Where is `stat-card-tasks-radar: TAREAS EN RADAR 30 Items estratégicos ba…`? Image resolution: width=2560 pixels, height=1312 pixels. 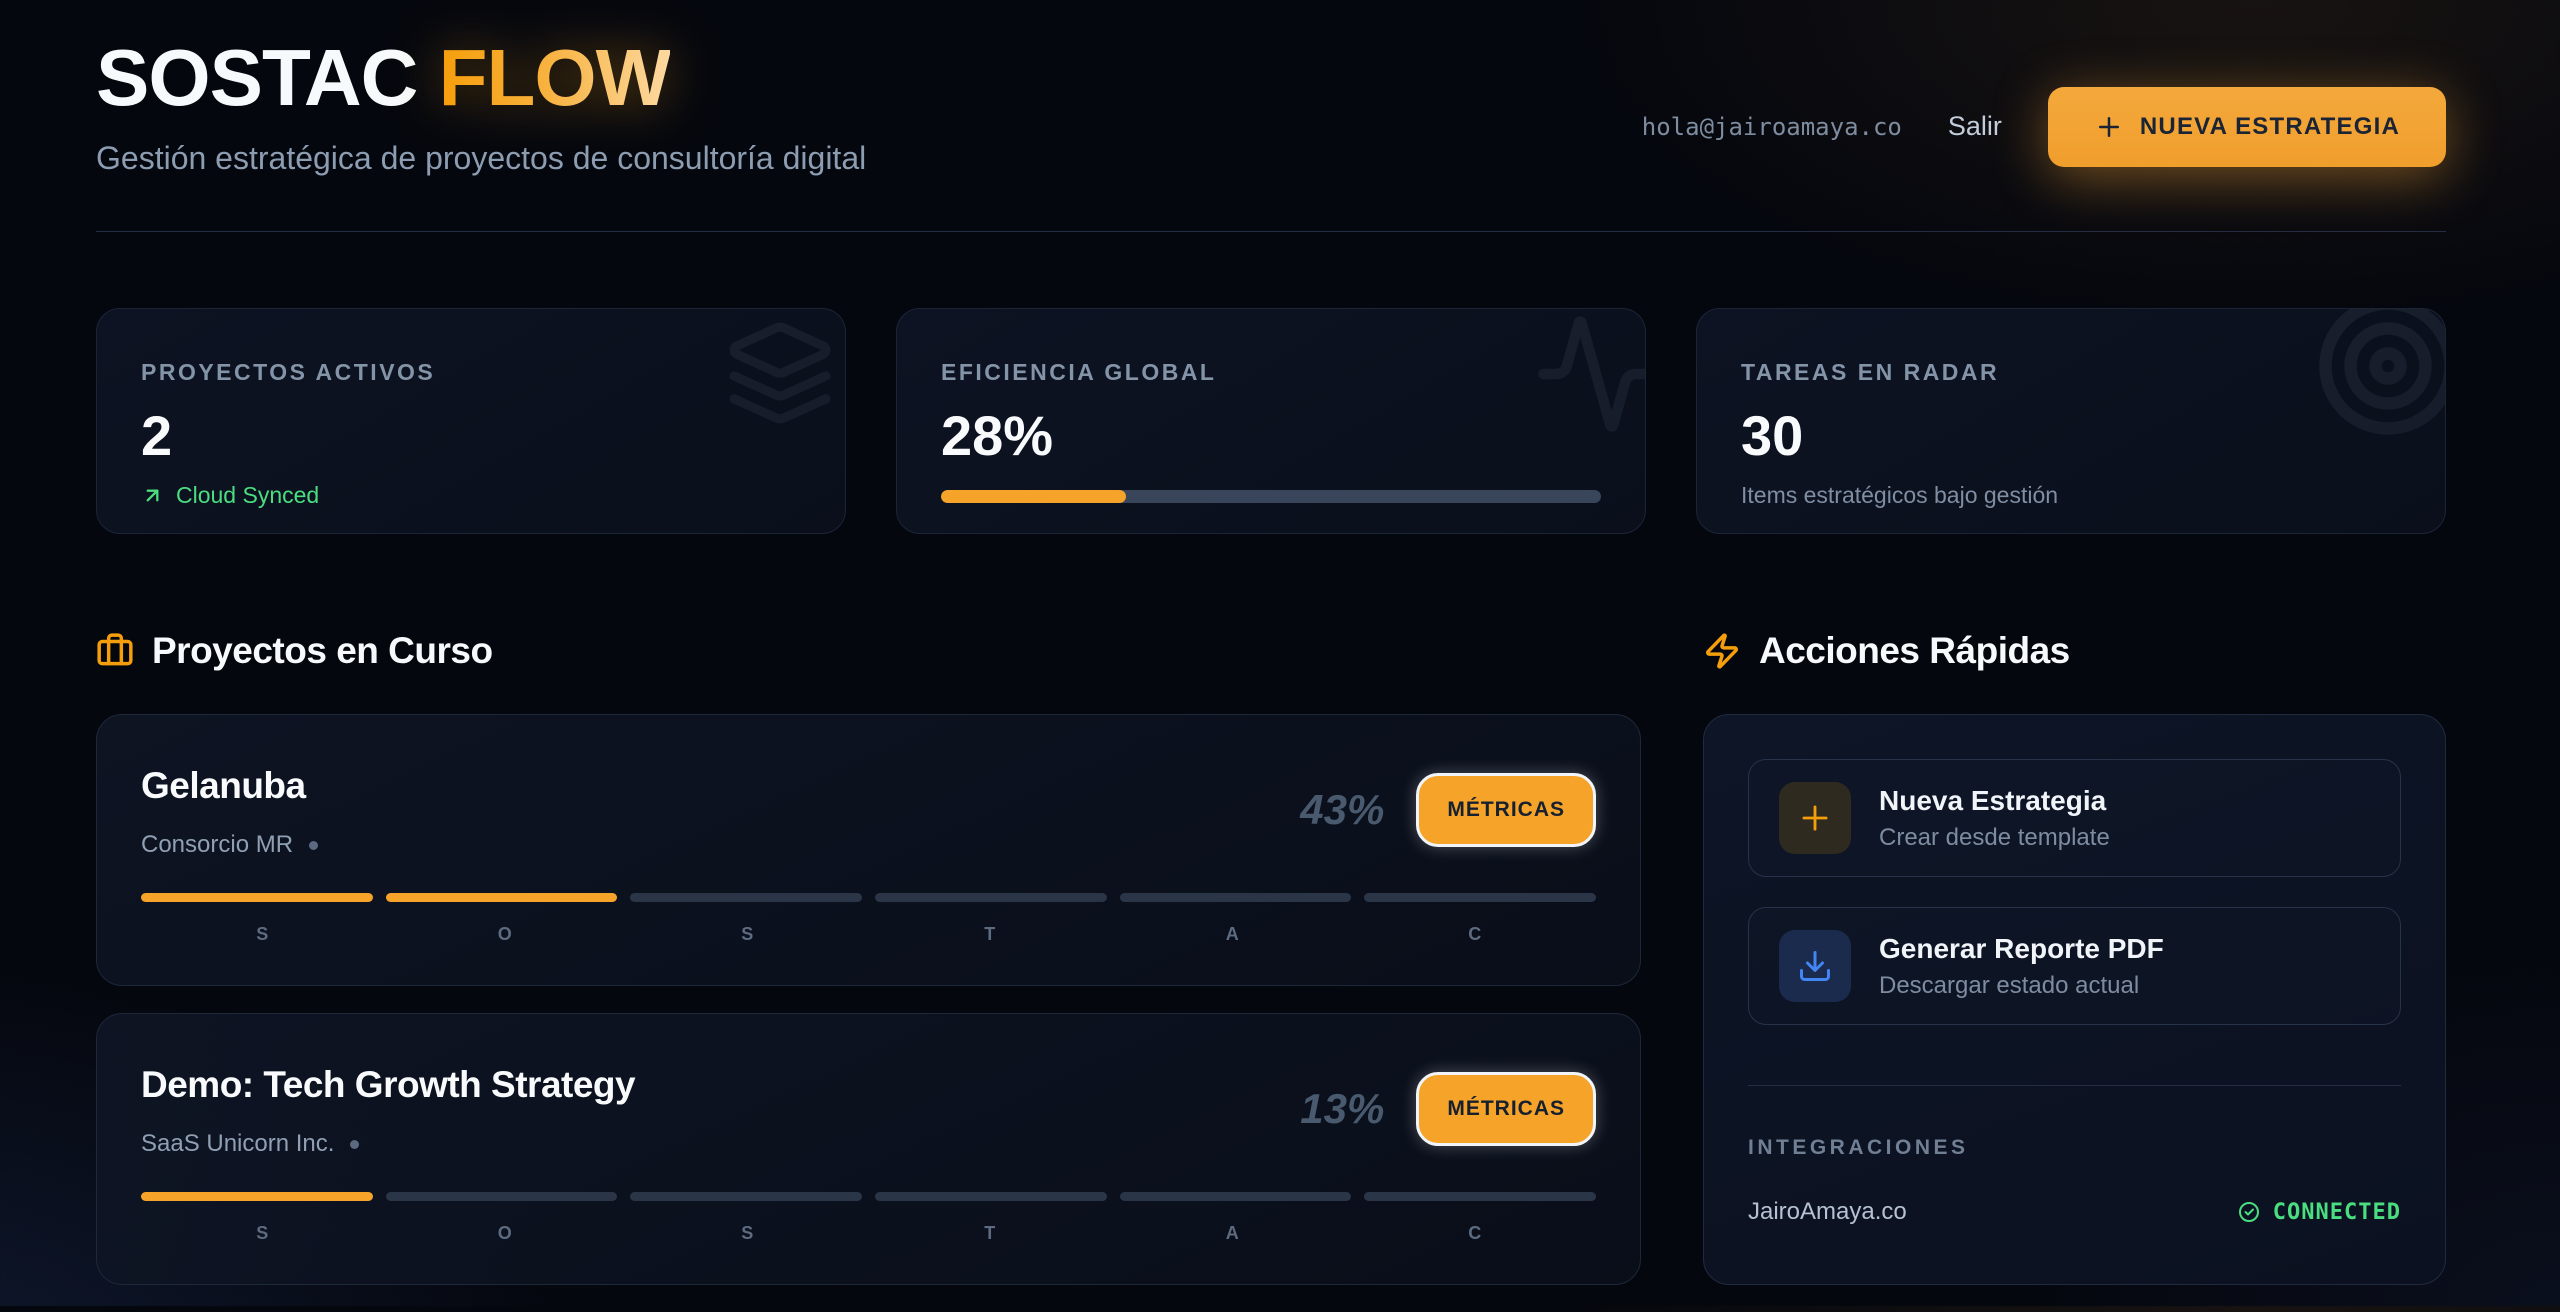 stat-card-tasks-radar: TAREAS EN RADAR 30 Items estratégicos ba… is located at coordinates (2071, 421).